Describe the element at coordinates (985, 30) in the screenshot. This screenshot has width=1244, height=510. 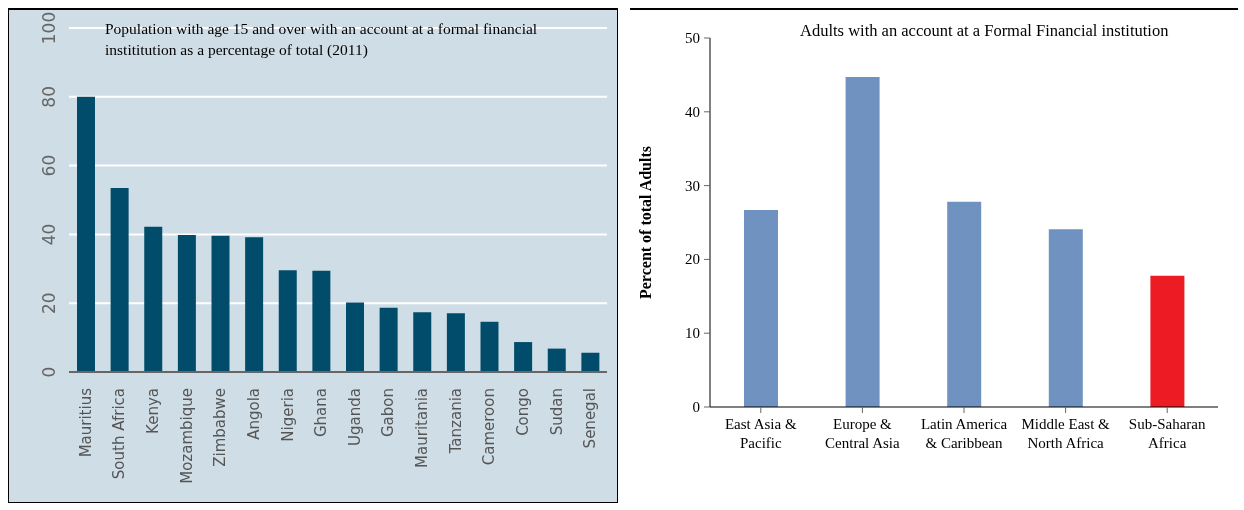
I see `chart-title: Adults with an account at a Formal Financial institution` at that location.